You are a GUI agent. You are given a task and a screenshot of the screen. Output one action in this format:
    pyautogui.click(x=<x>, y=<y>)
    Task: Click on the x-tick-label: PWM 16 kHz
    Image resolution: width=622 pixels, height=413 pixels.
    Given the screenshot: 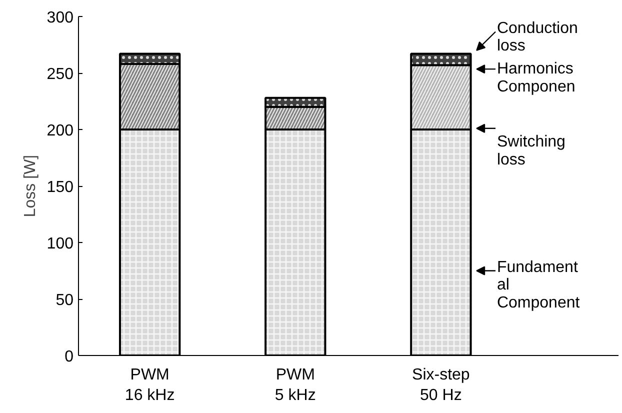 What is the action you would take?
    pyautogui.click(x=149, y=385)
    